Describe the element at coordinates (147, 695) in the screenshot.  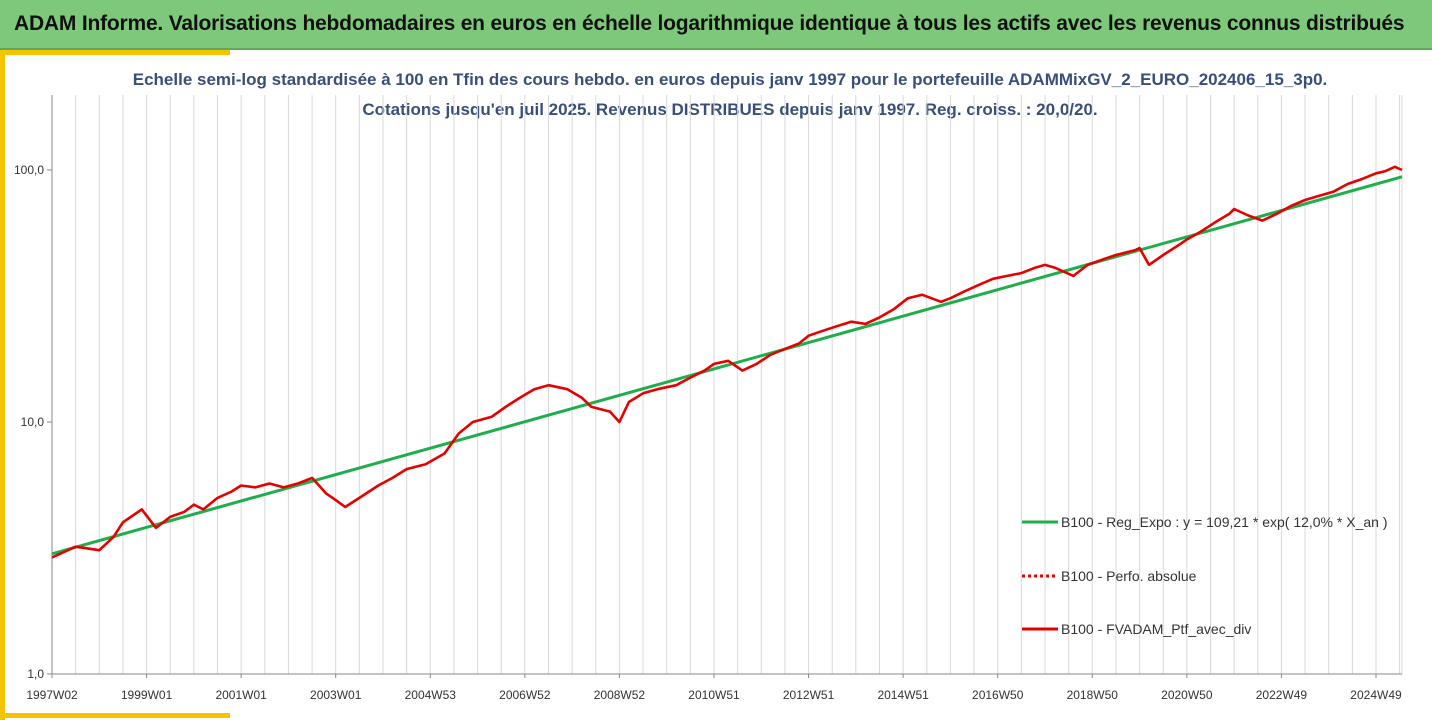
I see `x-tick-label: 1999W01` at that location.